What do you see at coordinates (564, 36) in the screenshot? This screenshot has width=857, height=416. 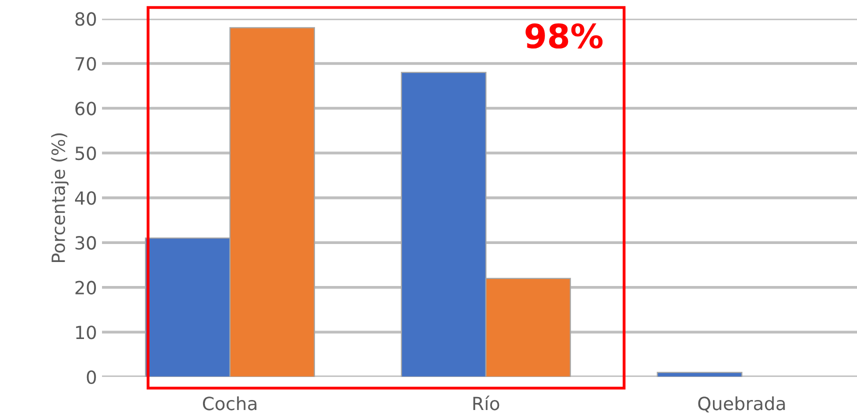 I see `annotation: 98%` at bounding box center [564, 36].